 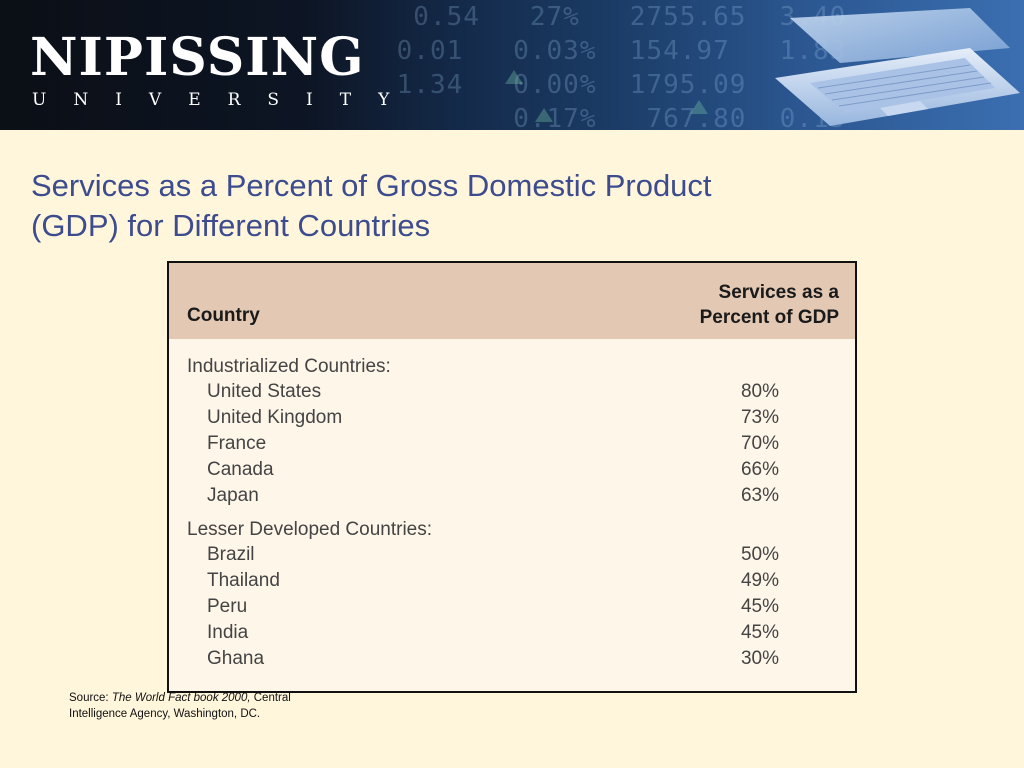 What do you see at coordinates (759, 469) in the screenshot?
I see `services-percent: 66%` at bounding box center [759, 469].